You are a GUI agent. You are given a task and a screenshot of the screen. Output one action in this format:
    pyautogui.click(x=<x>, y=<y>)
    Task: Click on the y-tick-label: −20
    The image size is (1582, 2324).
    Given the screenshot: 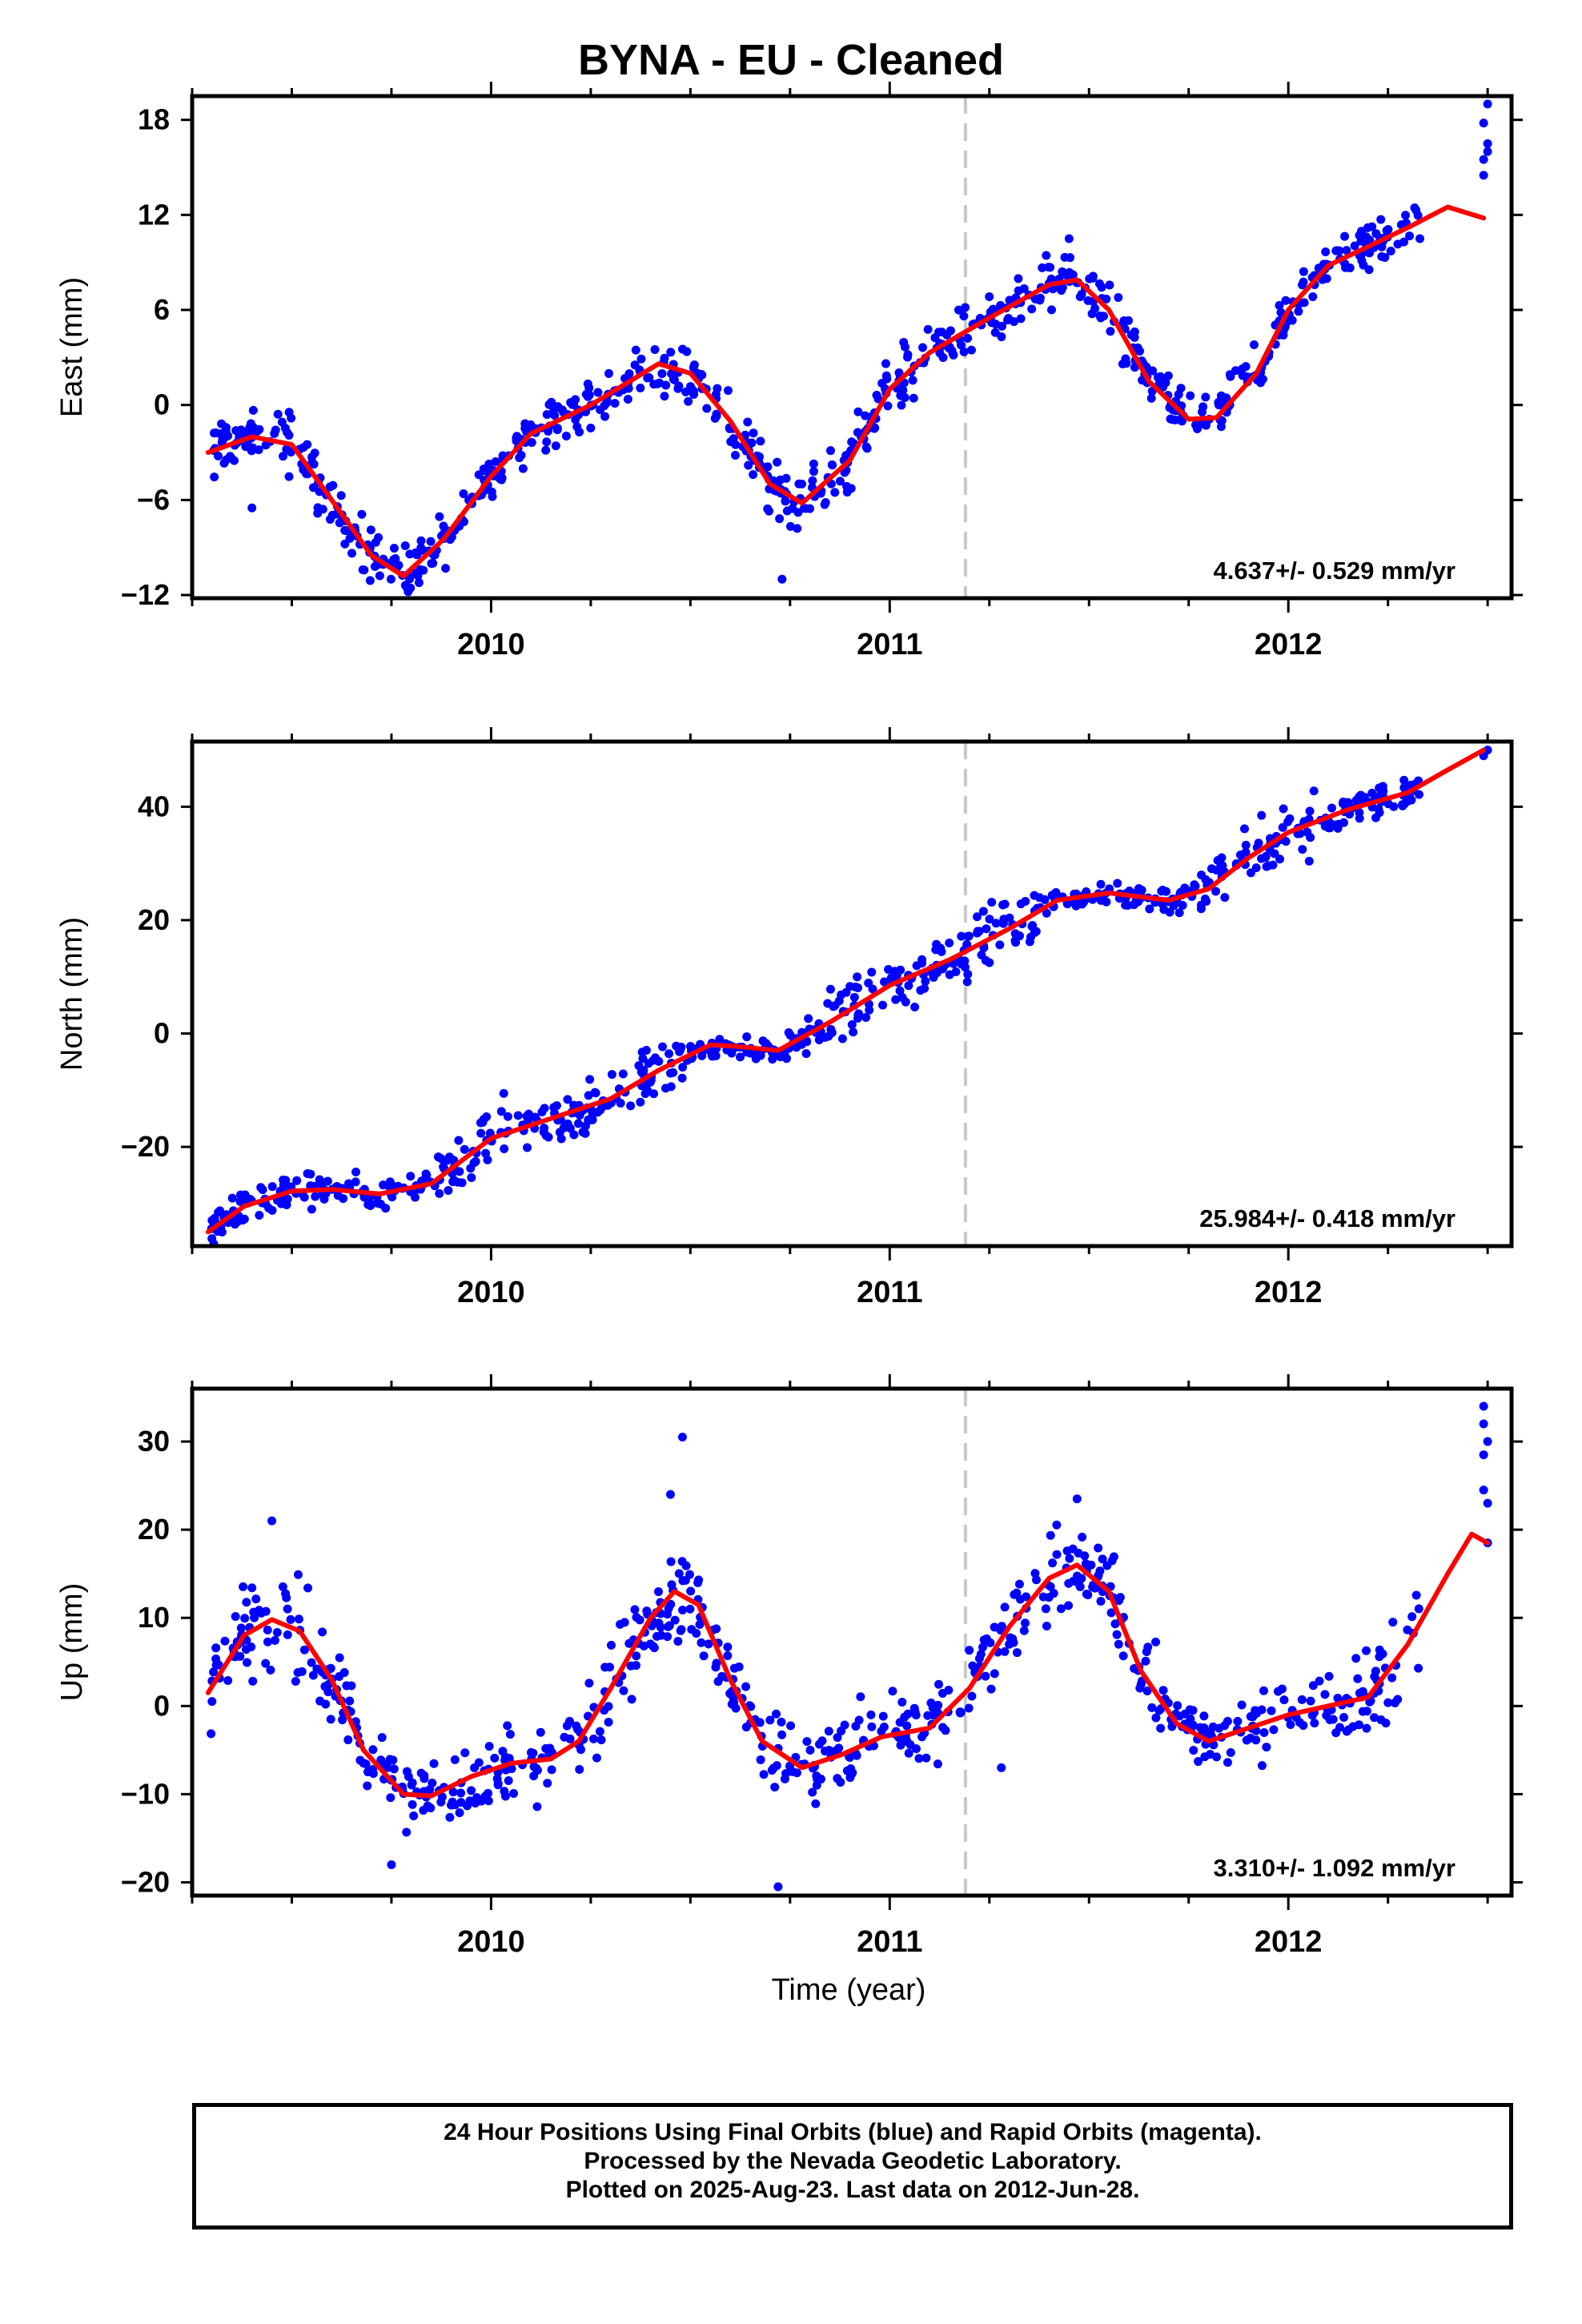 What is the action you would take?
    pyautogui.click(x=145, y=1882)
    